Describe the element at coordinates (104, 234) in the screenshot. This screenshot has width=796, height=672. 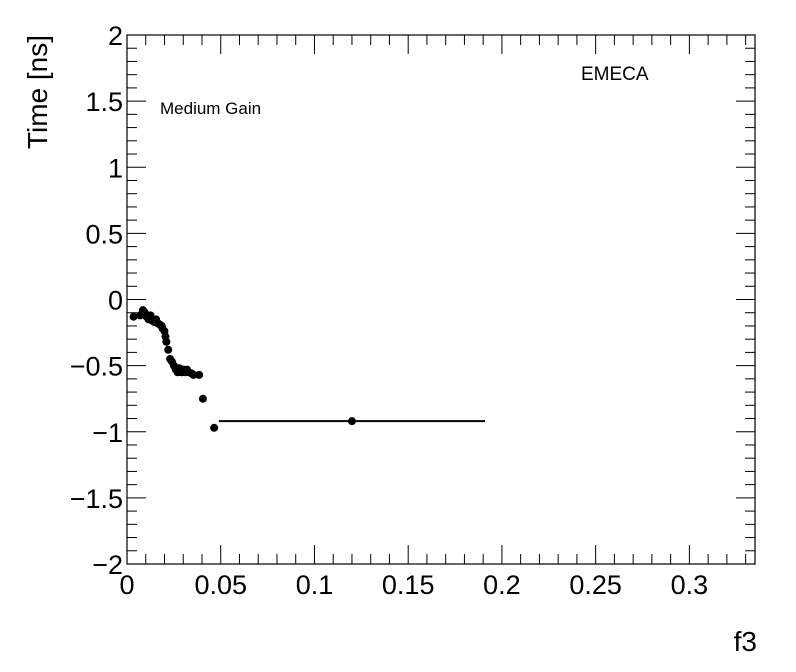
I see `y-tick-label: 0.5` at that location.